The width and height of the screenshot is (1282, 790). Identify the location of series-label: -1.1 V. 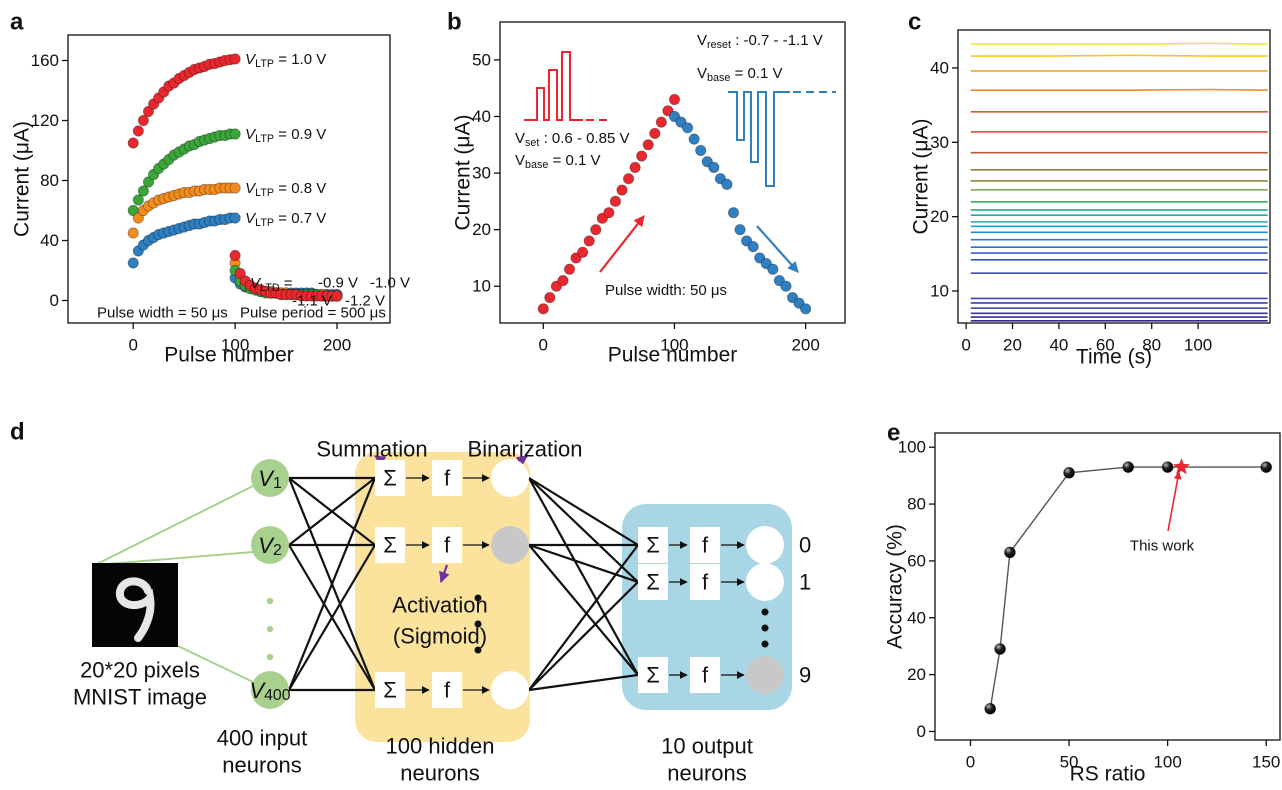
(312, 301).